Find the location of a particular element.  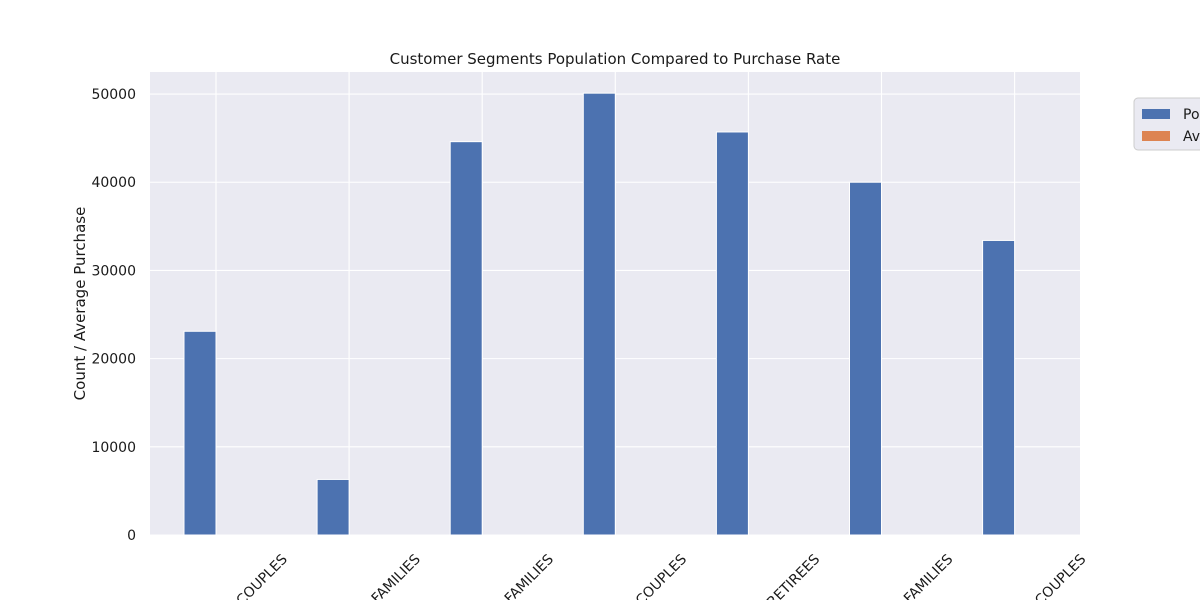

y-tick-label: 50000 is located at coordinates (113, 95).